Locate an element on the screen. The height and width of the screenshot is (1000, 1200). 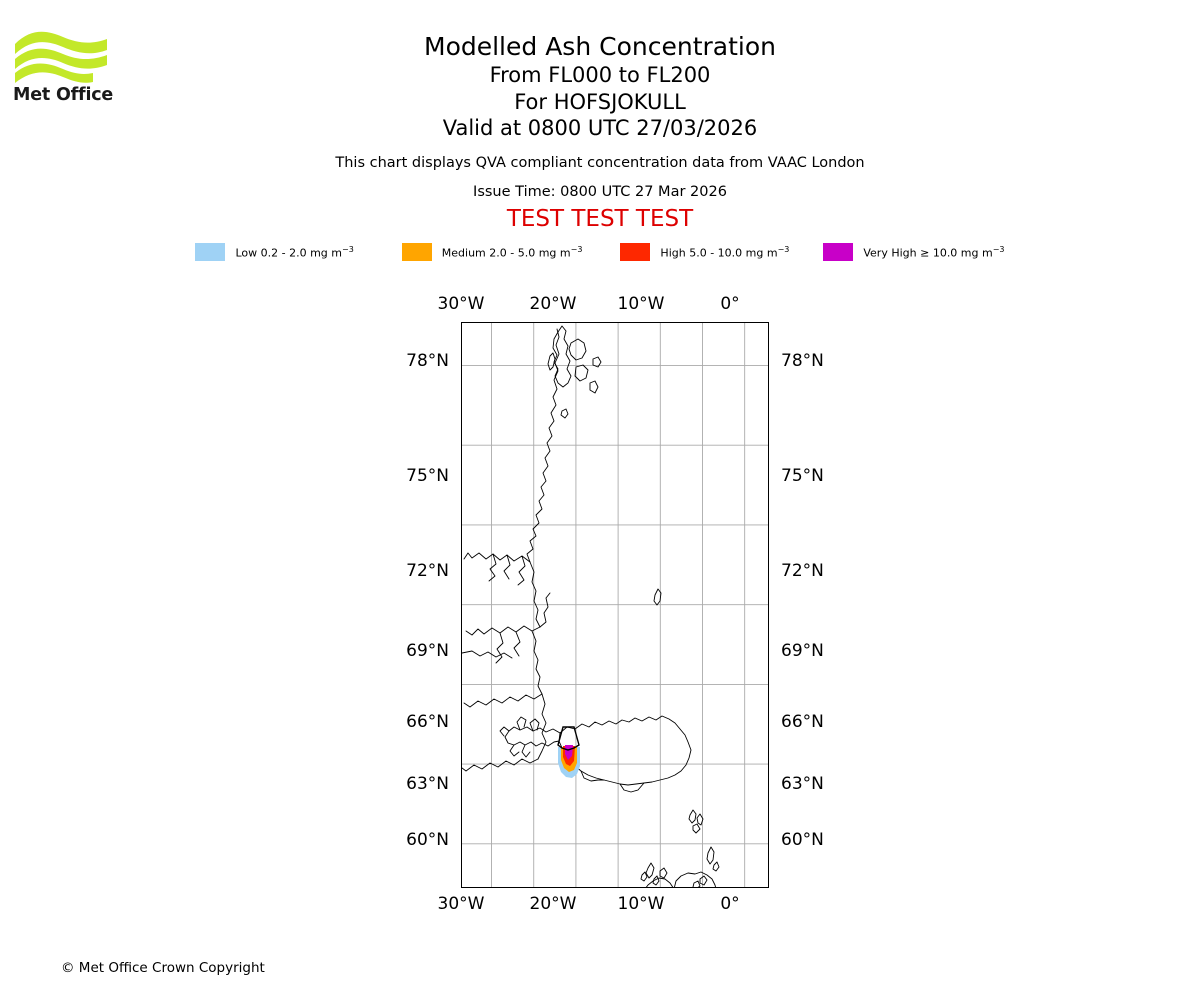
lon-label-top-10w: 10°W is located at coordinates (641, 304).